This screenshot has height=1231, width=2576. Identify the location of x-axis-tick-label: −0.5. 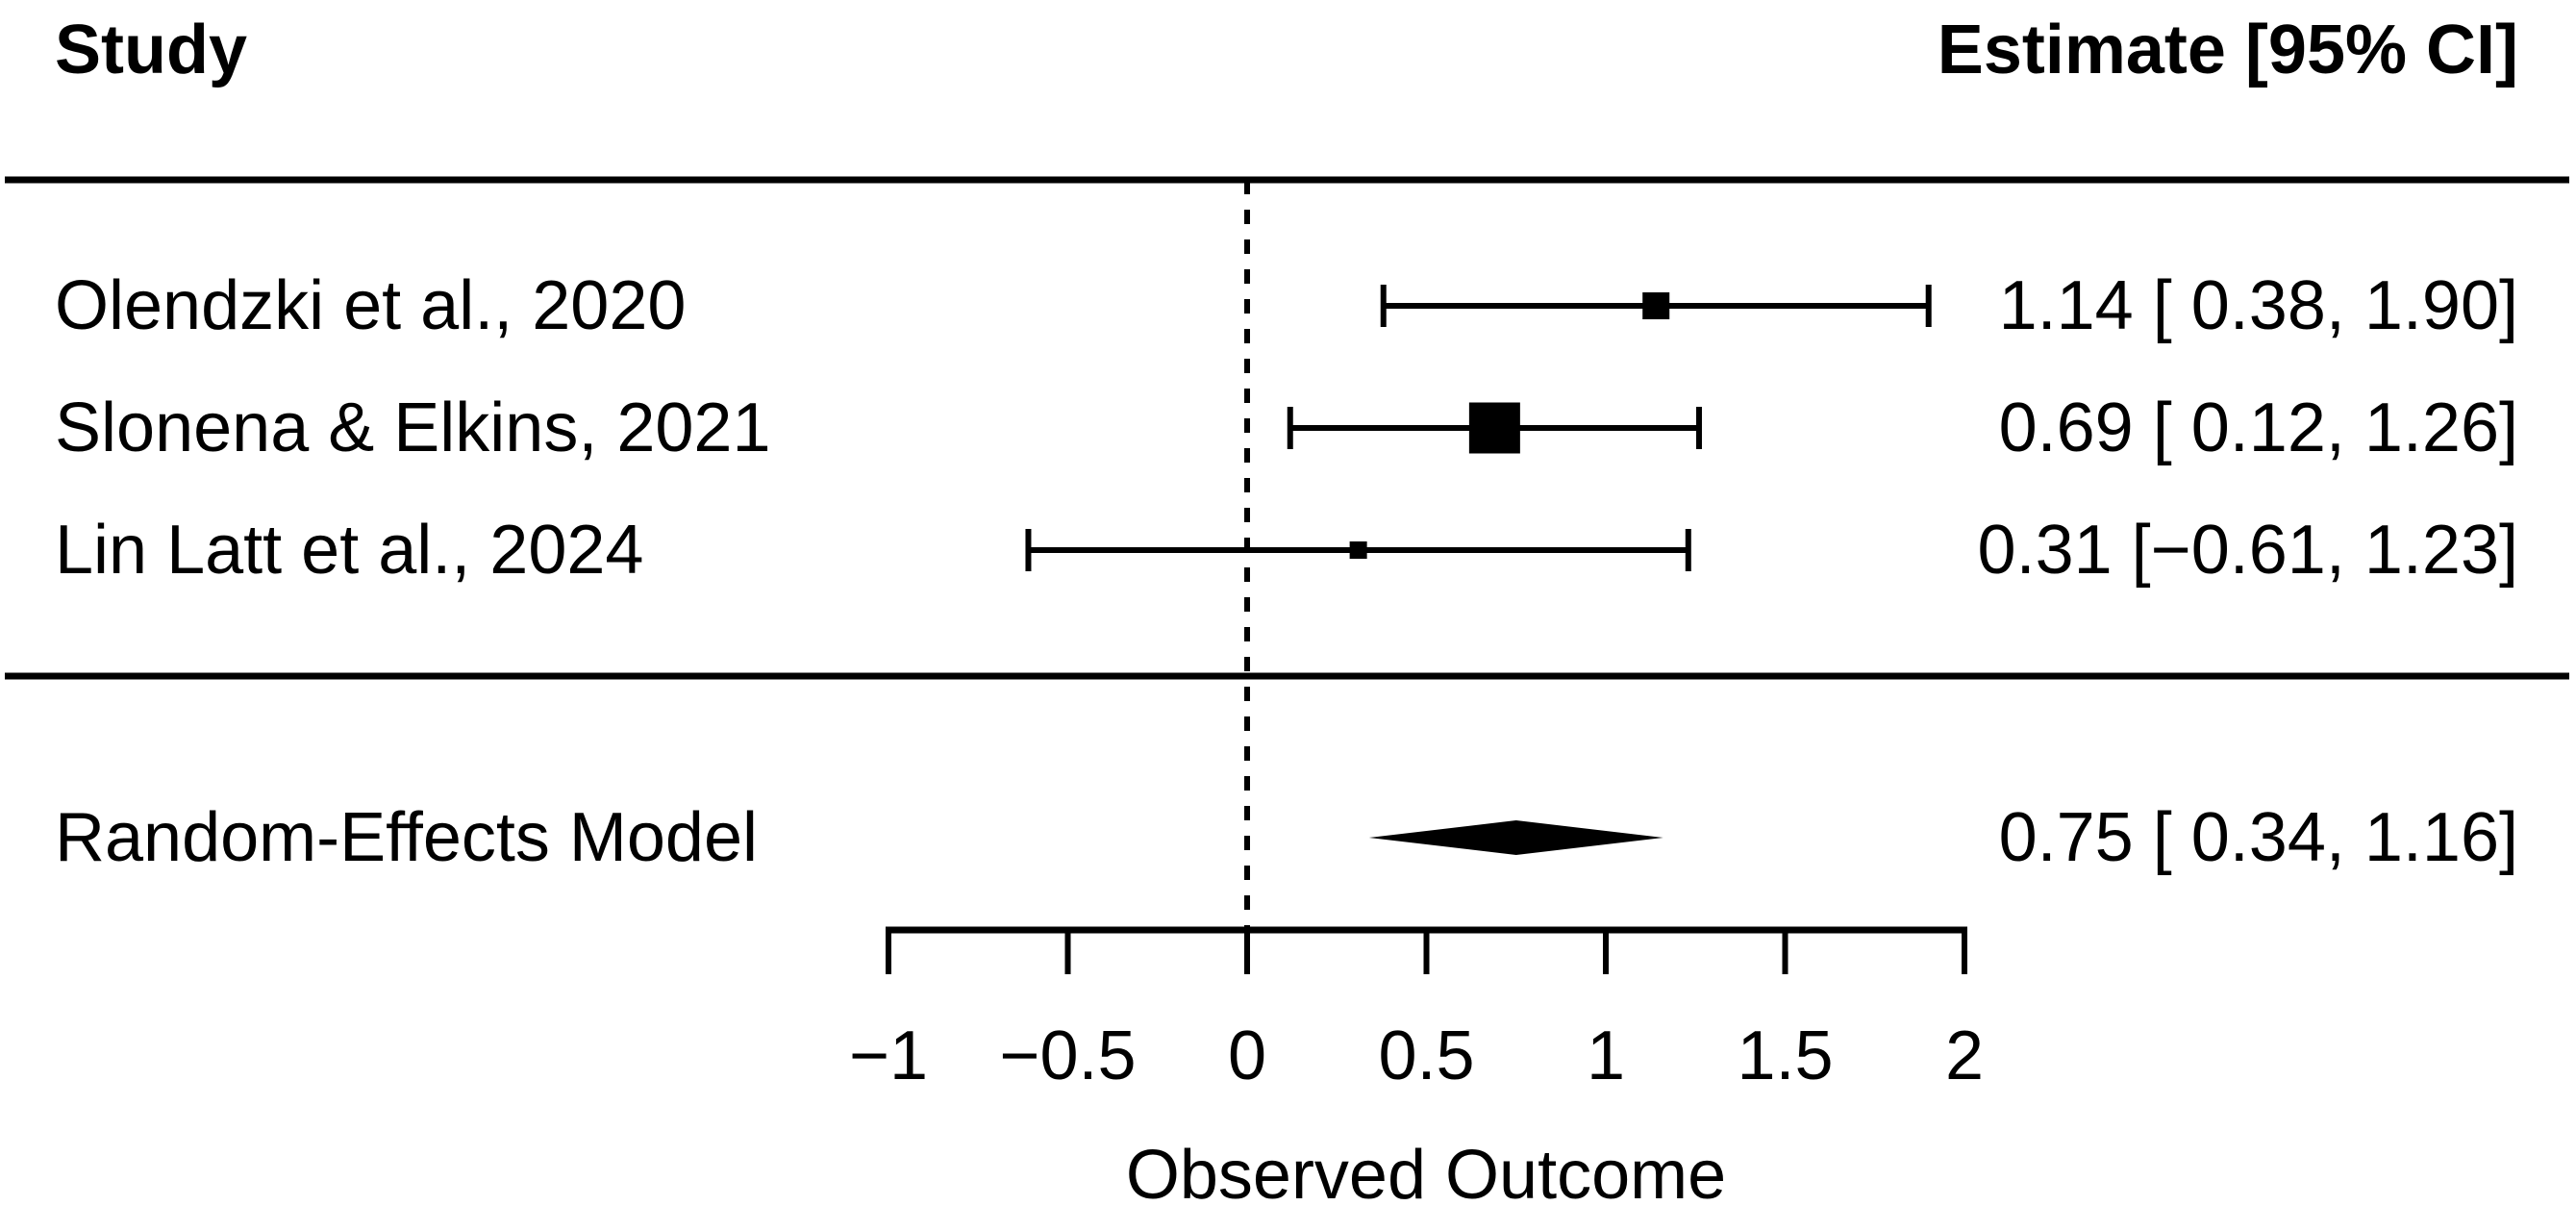
(1068, 1055).